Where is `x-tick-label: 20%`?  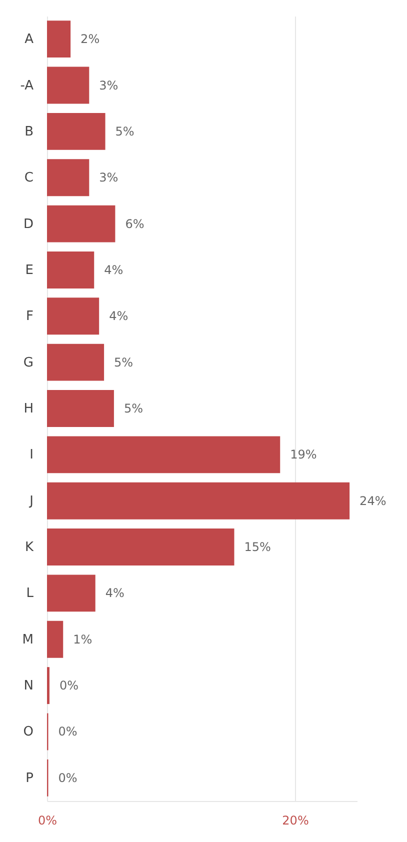 x-tick-label: 20% is located at coordinates (295, 821).